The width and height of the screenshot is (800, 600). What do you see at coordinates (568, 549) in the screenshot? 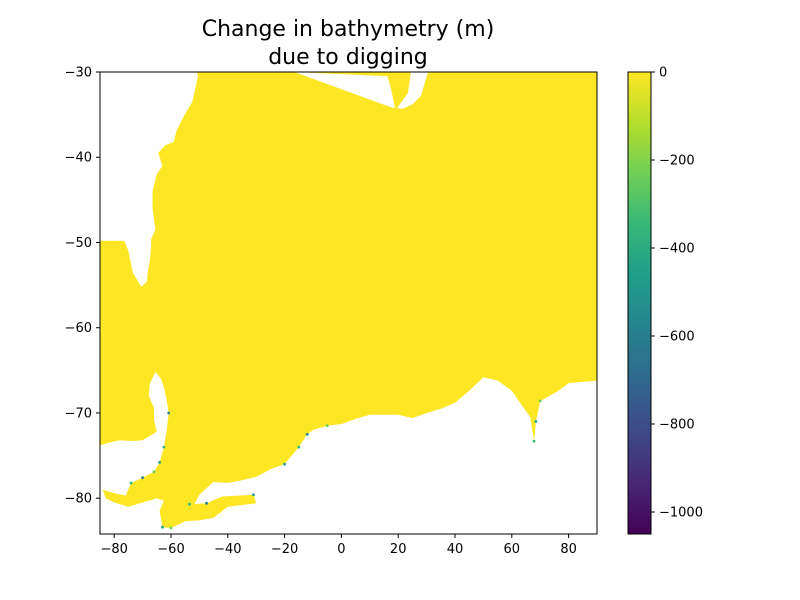
I see `x-tick-label: 80` at bounding box center [568, 549].